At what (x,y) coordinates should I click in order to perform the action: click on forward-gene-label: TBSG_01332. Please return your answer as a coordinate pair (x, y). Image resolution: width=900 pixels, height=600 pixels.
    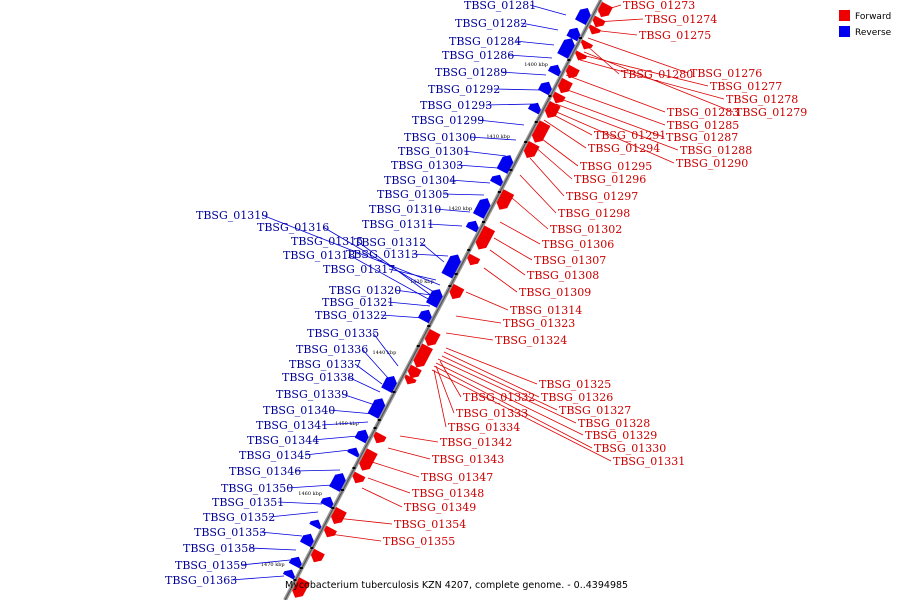
    Looking at the image, I should click on (499, 397).